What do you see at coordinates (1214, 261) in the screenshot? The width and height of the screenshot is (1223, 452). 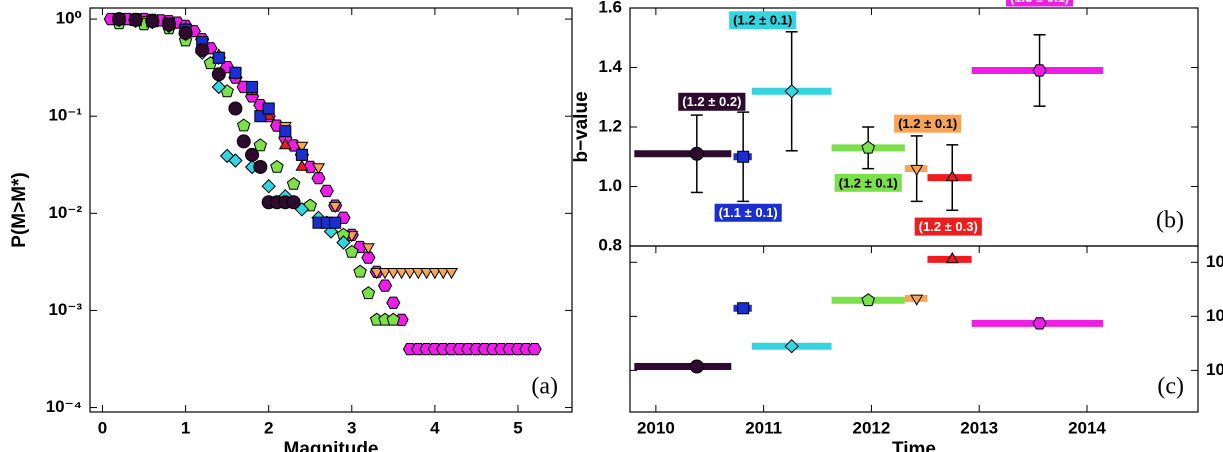 I see `y-tick-label: 10¹` at bounding box center [1214, 261].